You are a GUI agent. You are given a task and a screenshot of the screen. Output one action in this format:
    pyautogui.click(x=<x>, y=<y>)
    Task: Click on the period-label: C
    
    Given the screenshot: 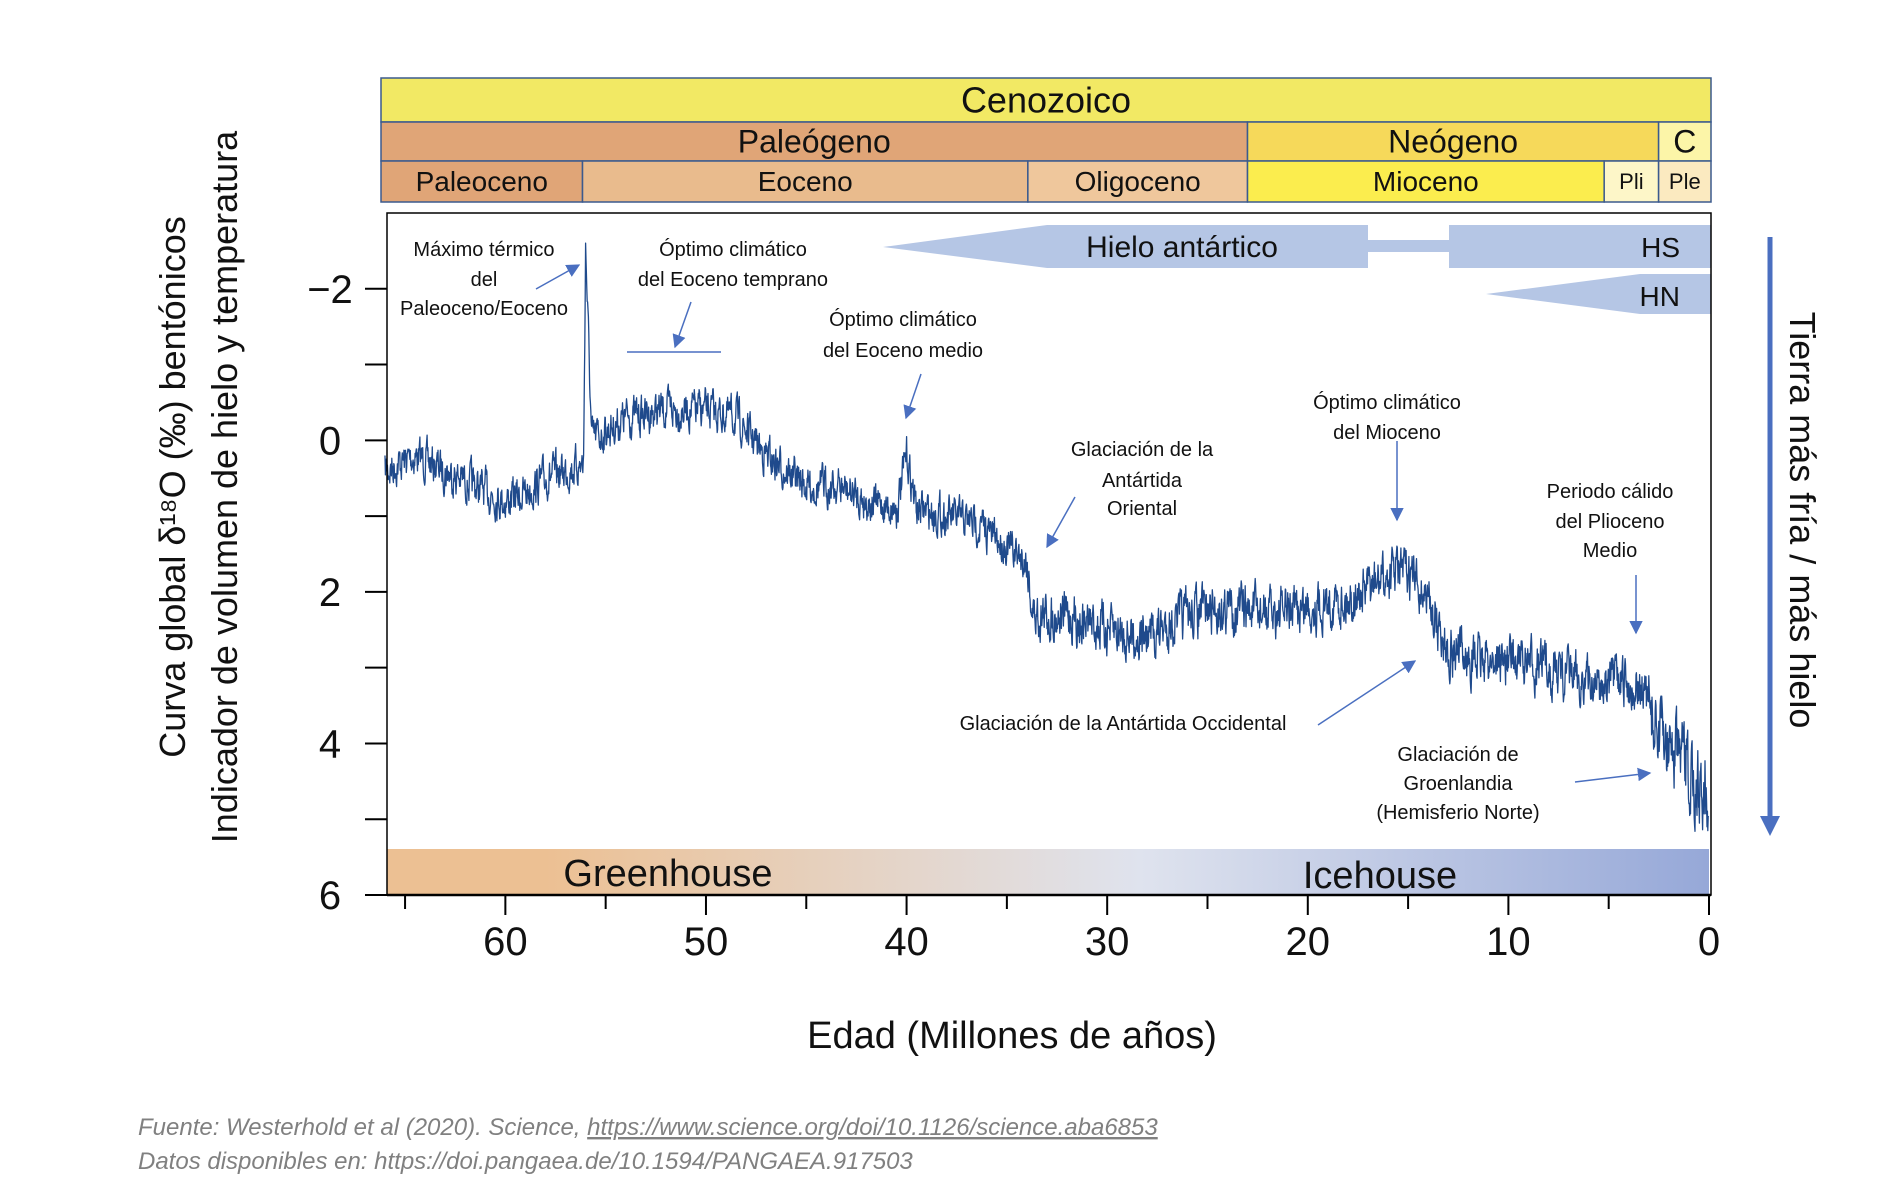 What is the action you would take?
    pyautogui.click(x=1684, y=142)
    